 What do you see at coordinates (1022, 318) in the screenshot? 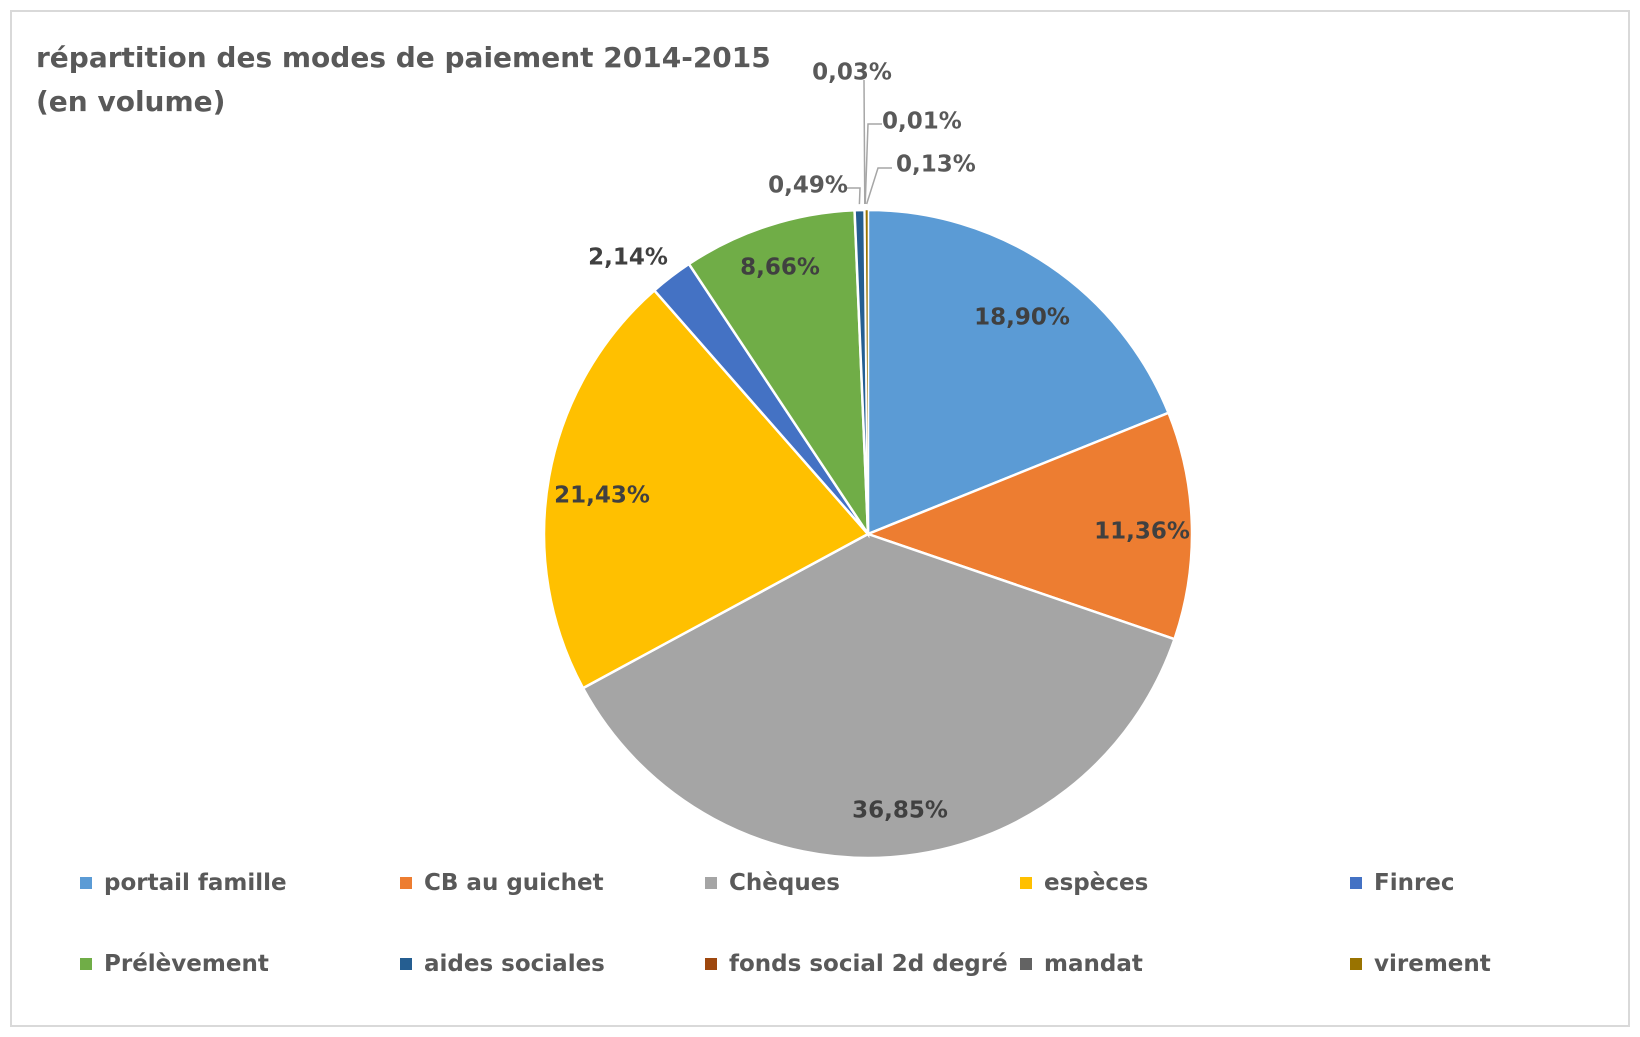
I see `data-label-portail-famille: 18,90%` at bounding box center [1022, 318].